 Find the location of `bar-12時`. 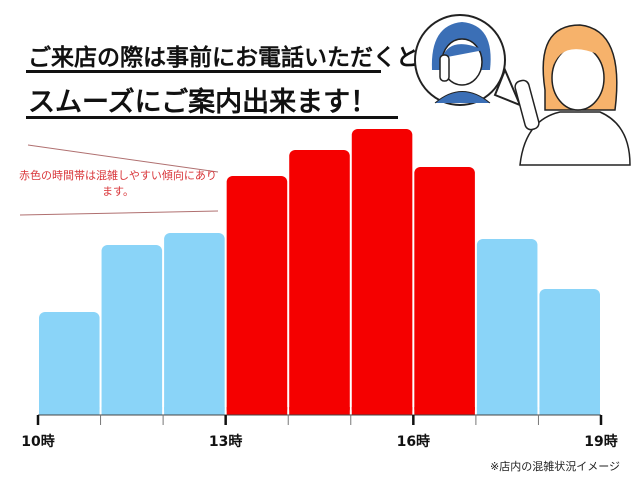

bar-12時 is located at coordinates (194, 324).